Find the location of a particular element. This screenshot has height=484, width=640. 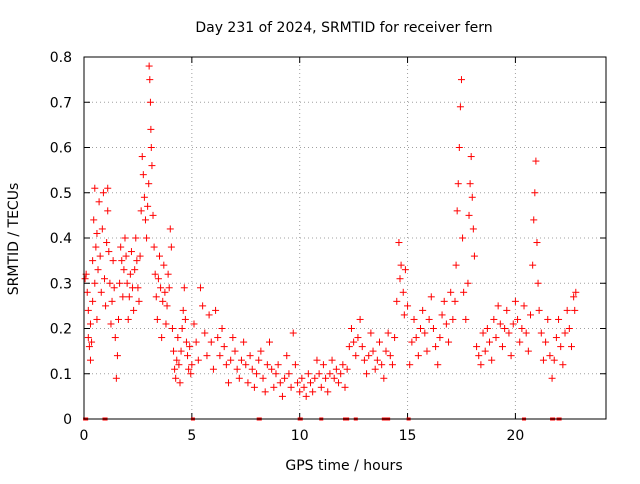

x-tick-label: 5 is located at coordinates (191, 436).